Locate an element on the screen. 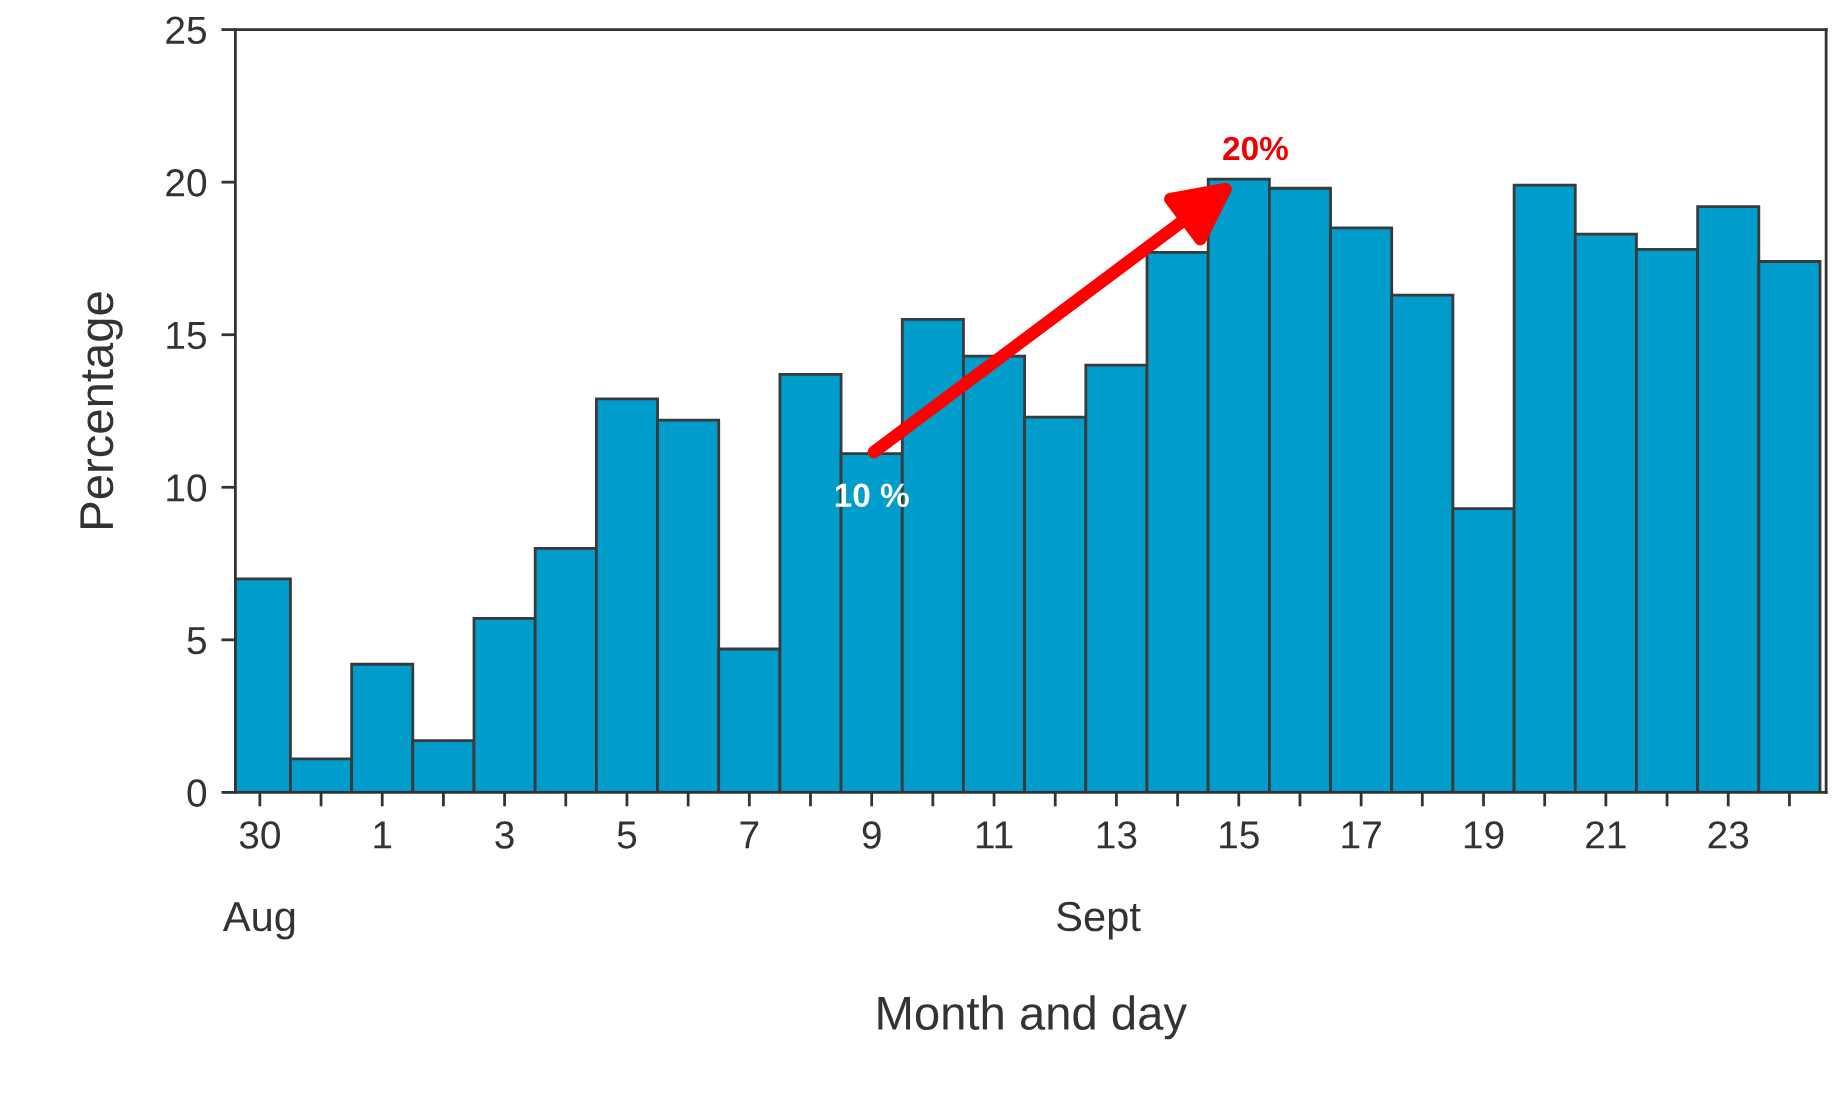 This screenshot has width=1839, height=1096. text: Aug is located at coordinates (258, 921).